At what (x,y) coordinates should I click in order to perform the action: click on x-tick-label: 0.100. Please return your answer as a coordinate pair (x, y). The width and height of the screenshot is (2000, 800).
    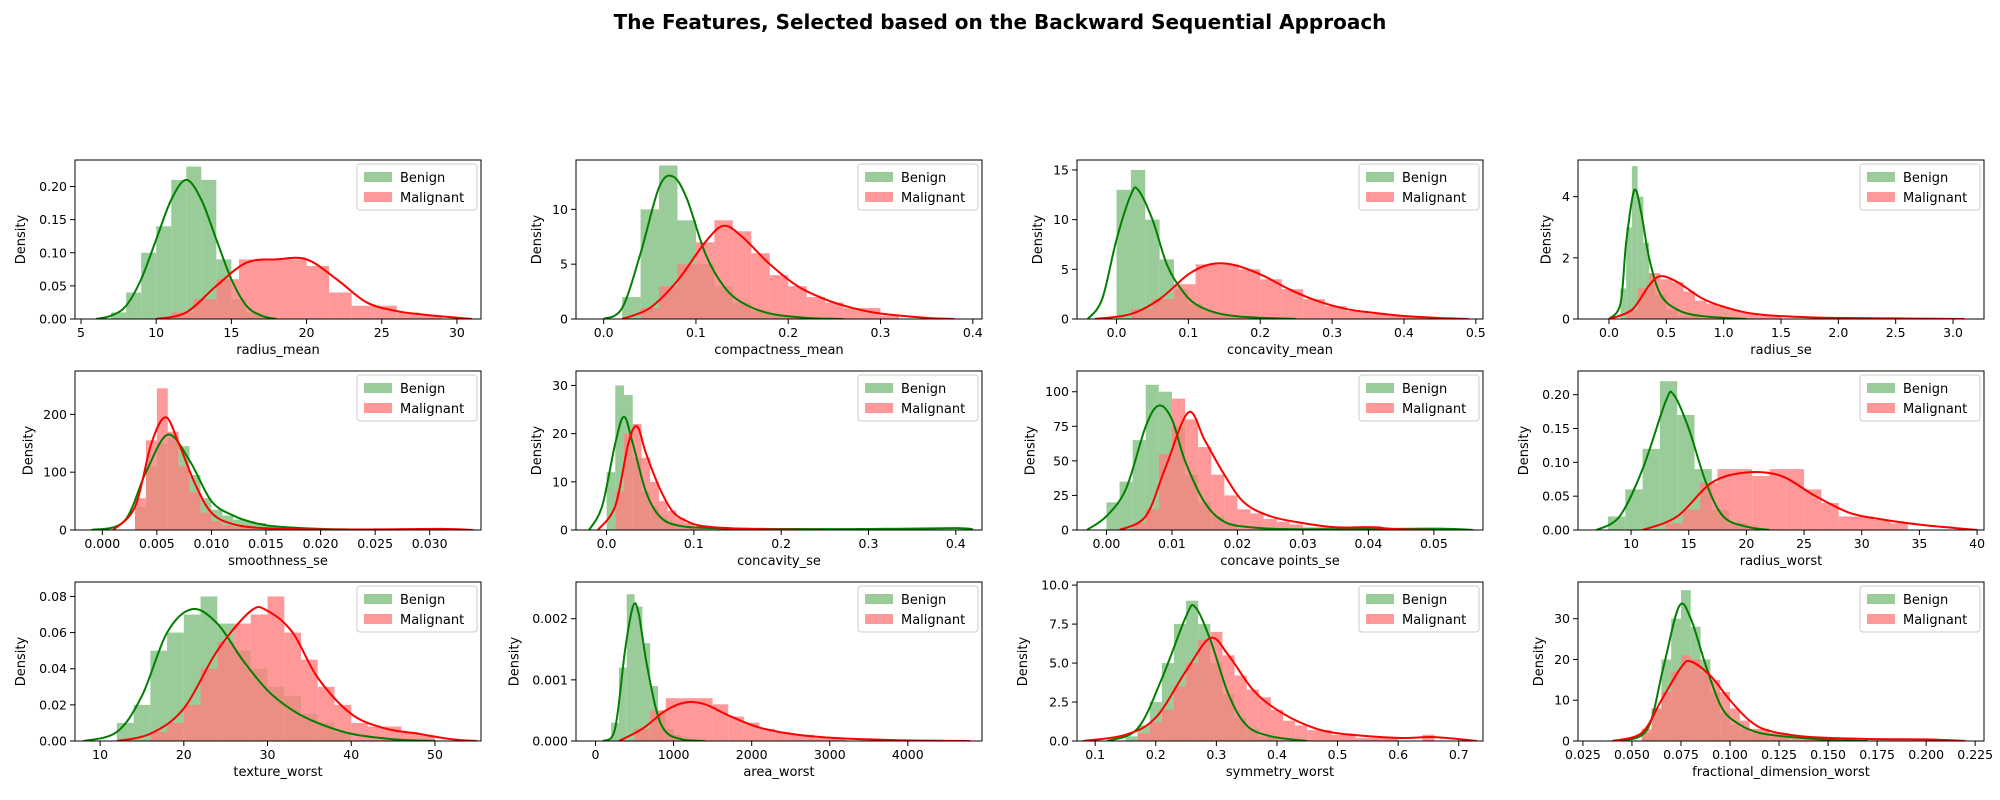
    Looking at the image, I should click on (1730, 754).